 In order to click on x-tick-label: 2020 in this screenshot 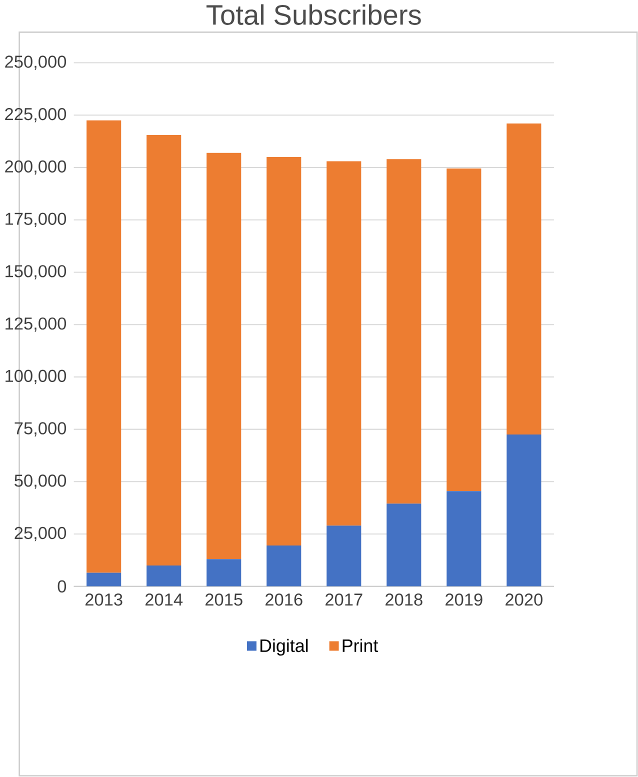, I will do `click(523, 599)`.